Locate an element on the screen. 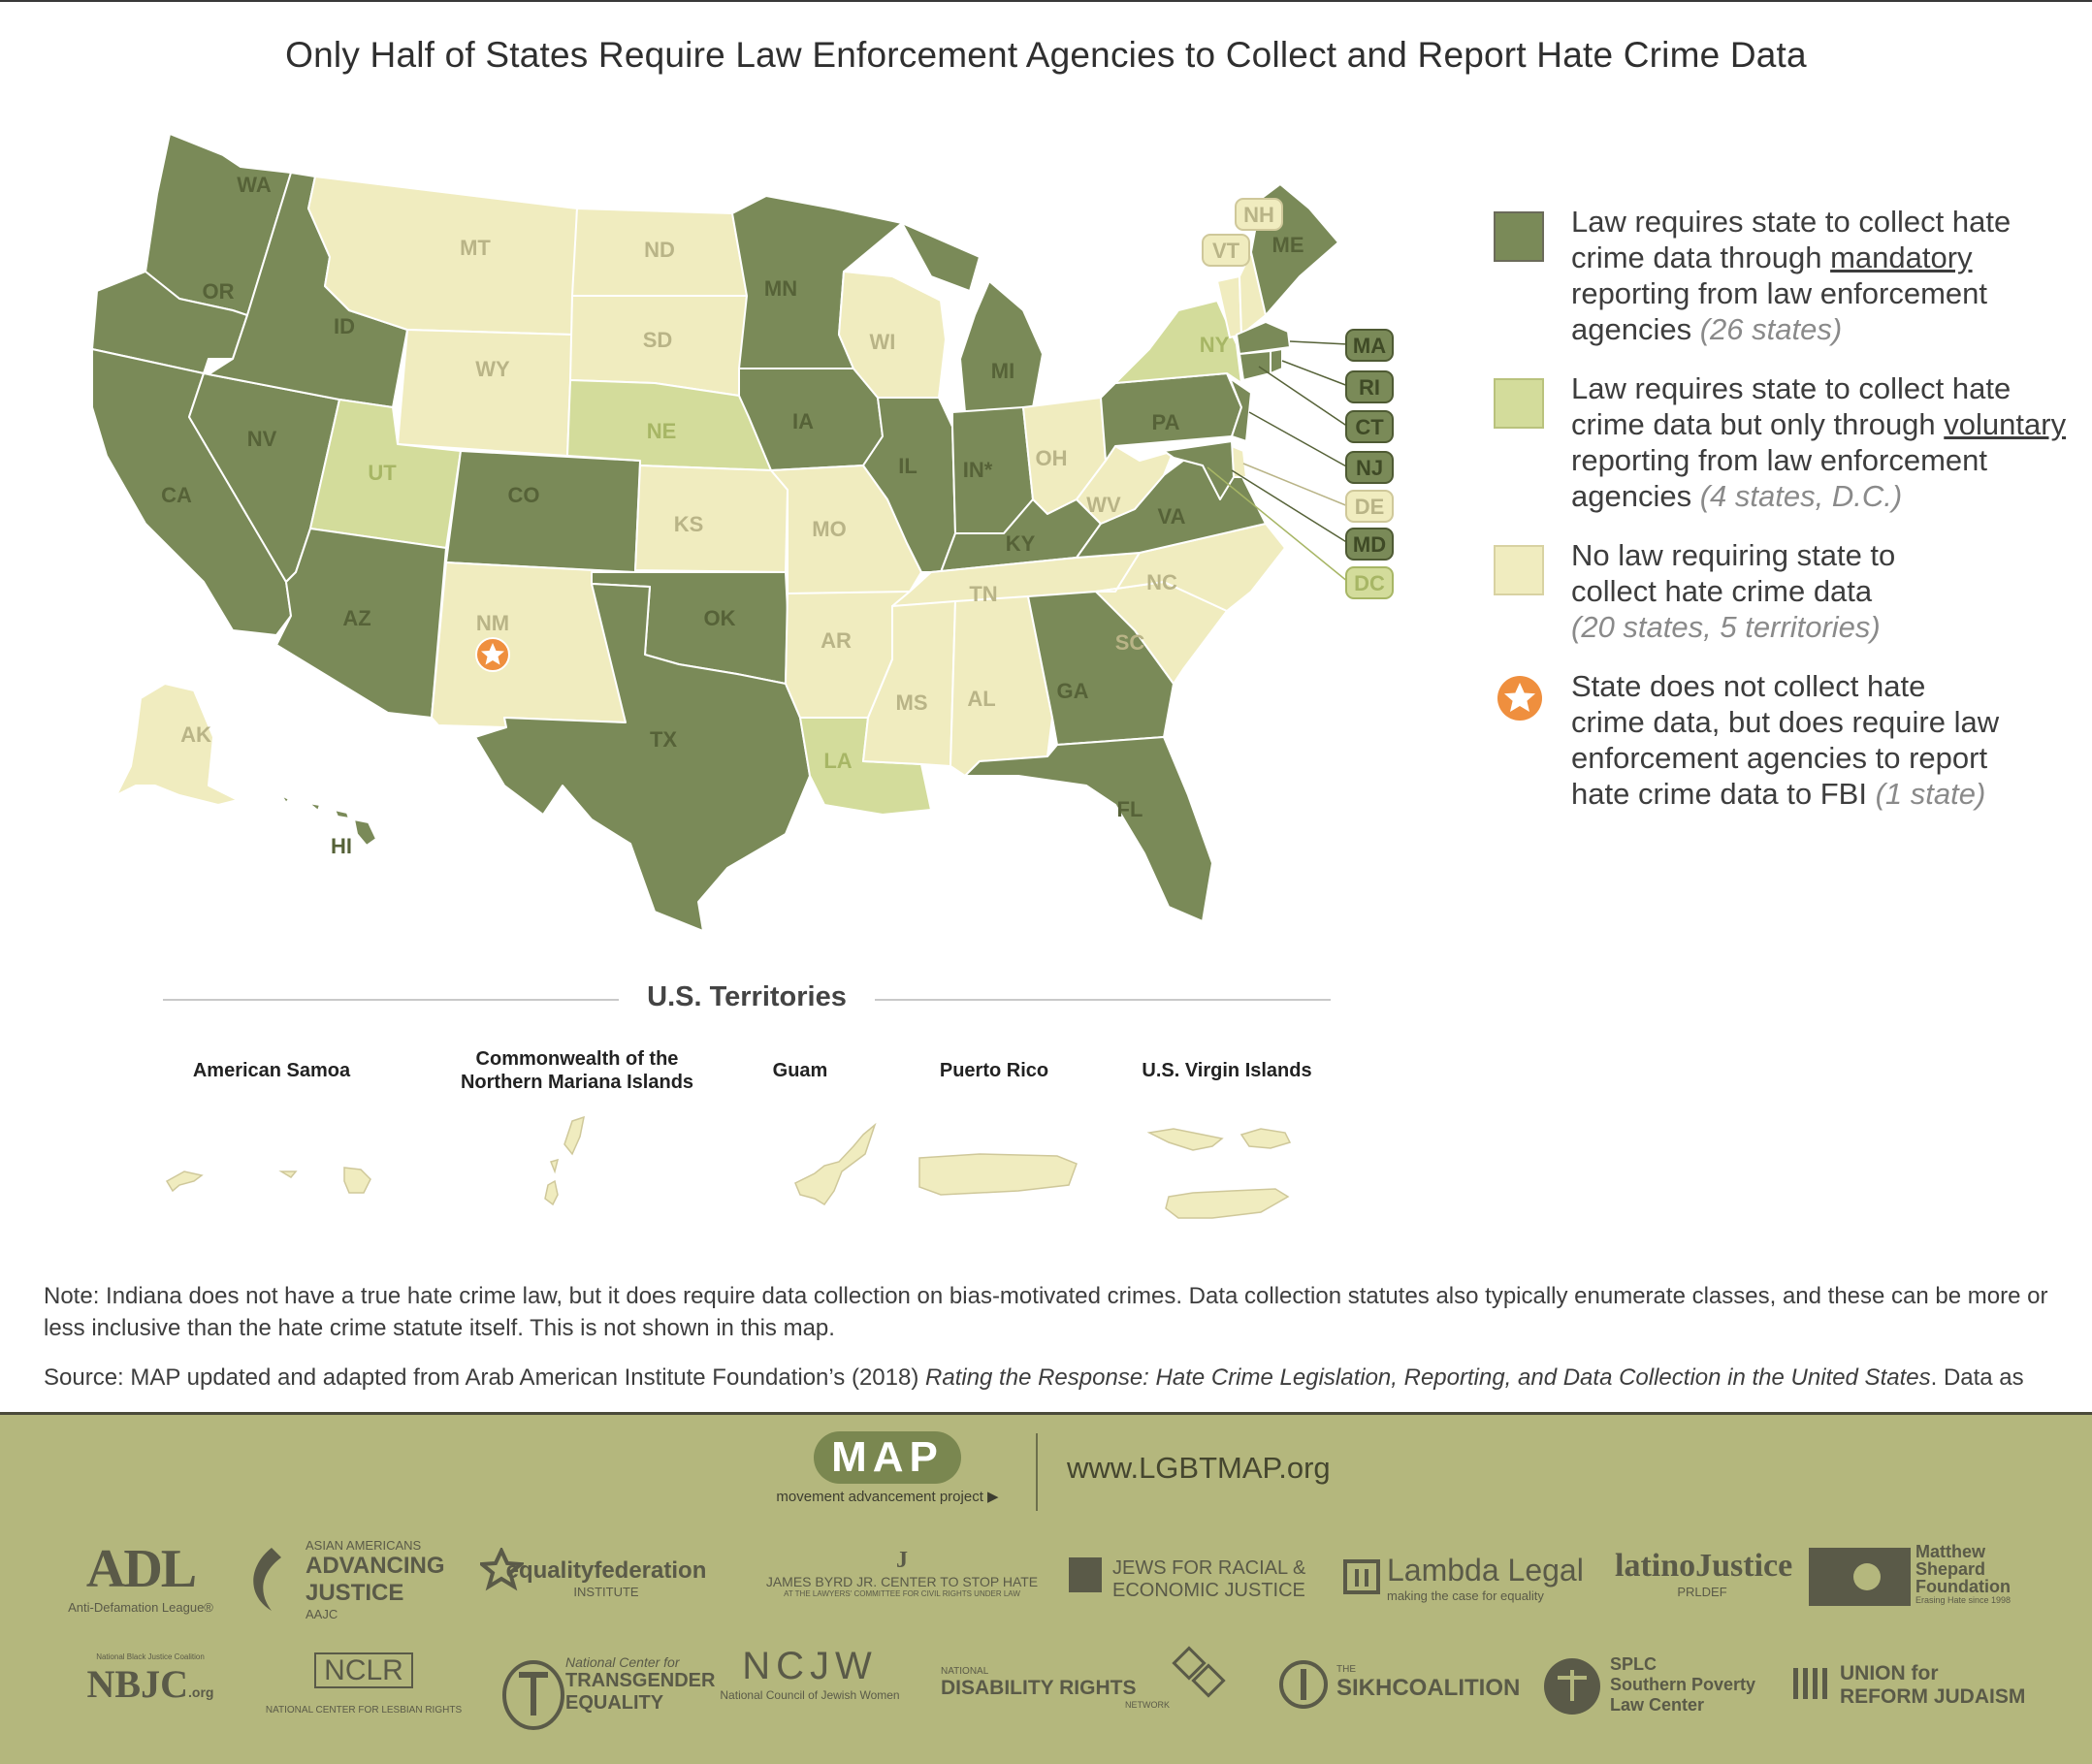 This screenshot has height=1764, width=2092. label-nj: NJ is located at coordinates (1369, 468).